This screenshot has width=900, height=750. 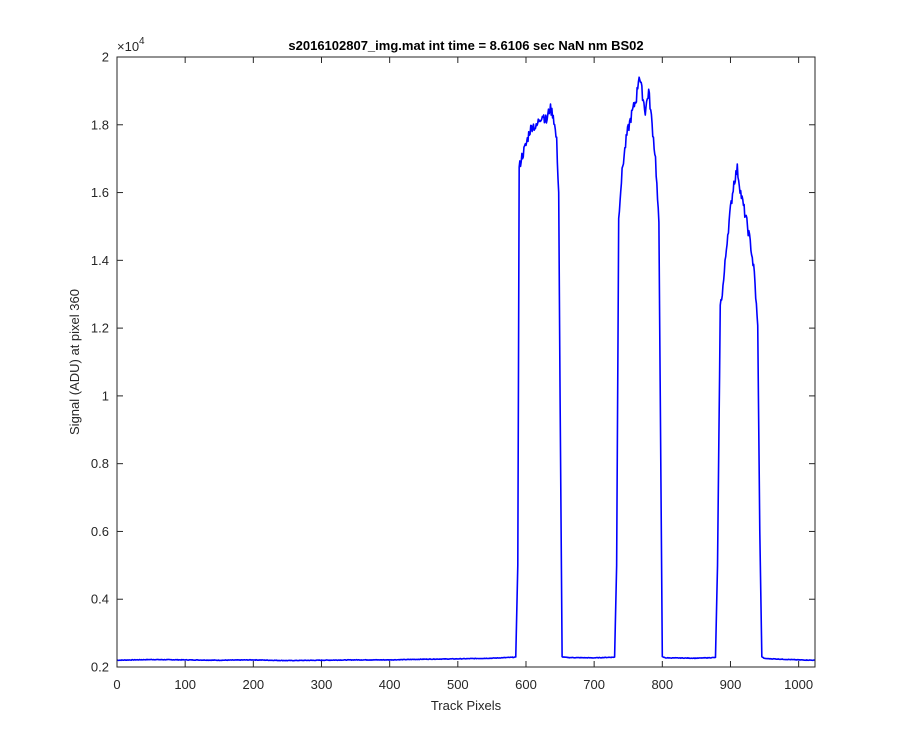 What do you see at coordinates (100, 531) in the screenshot?
I see `y-tick-label: 0.6` at bounding box center [100, 531].